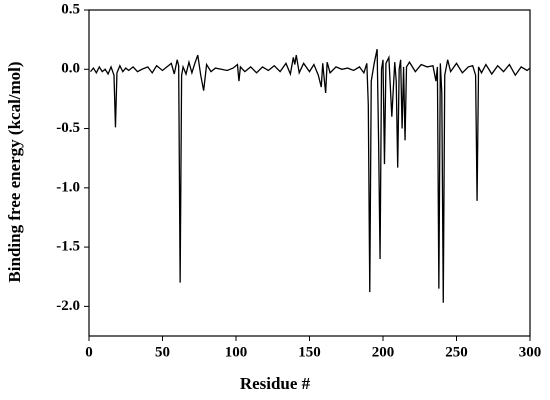  Describe the element at coordinates (68, 247) in the screenshot. I see `y-tick-label: -1.5` at that location.